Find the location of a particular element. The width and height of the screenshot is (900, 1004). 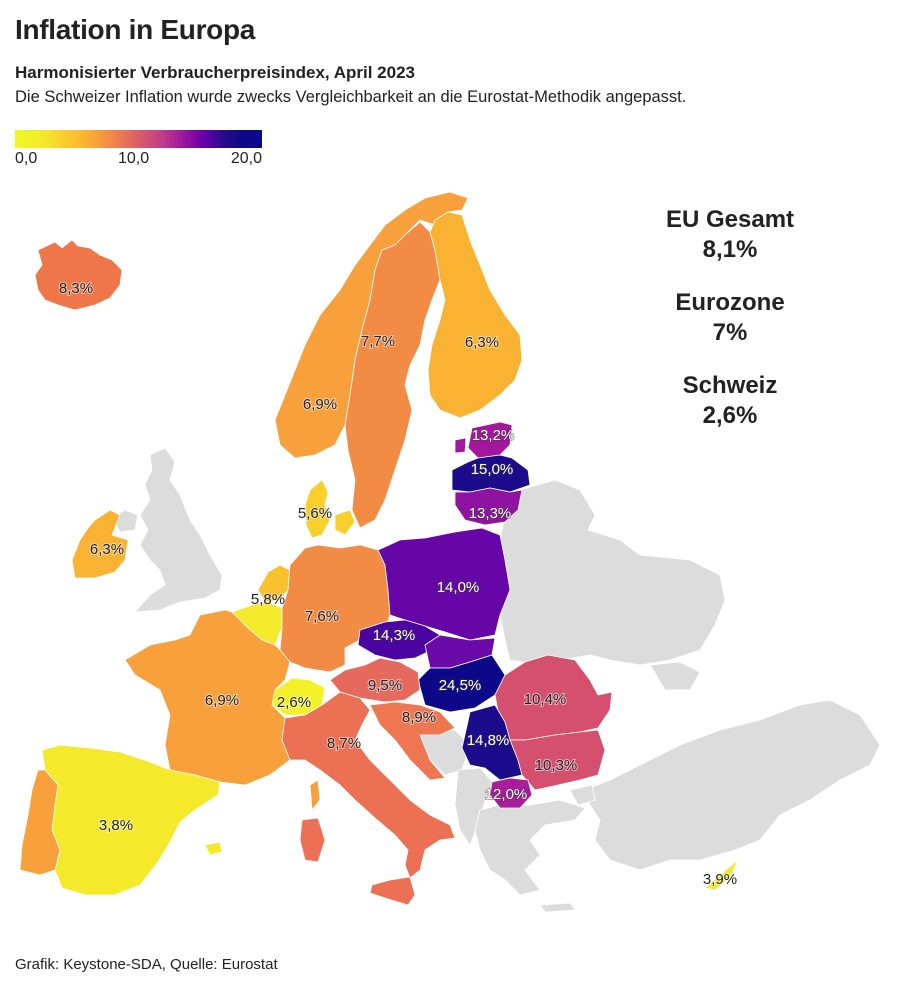

label-hungary: 24,5% is located at coordinates (460, 685).